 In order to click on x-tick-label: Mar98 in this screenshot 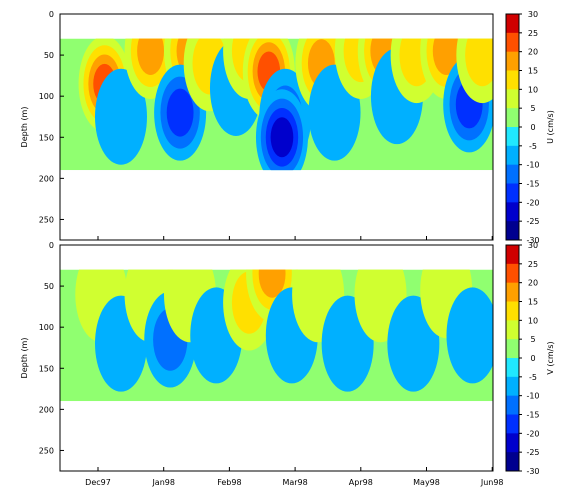, I will do `click(294, 482)`.